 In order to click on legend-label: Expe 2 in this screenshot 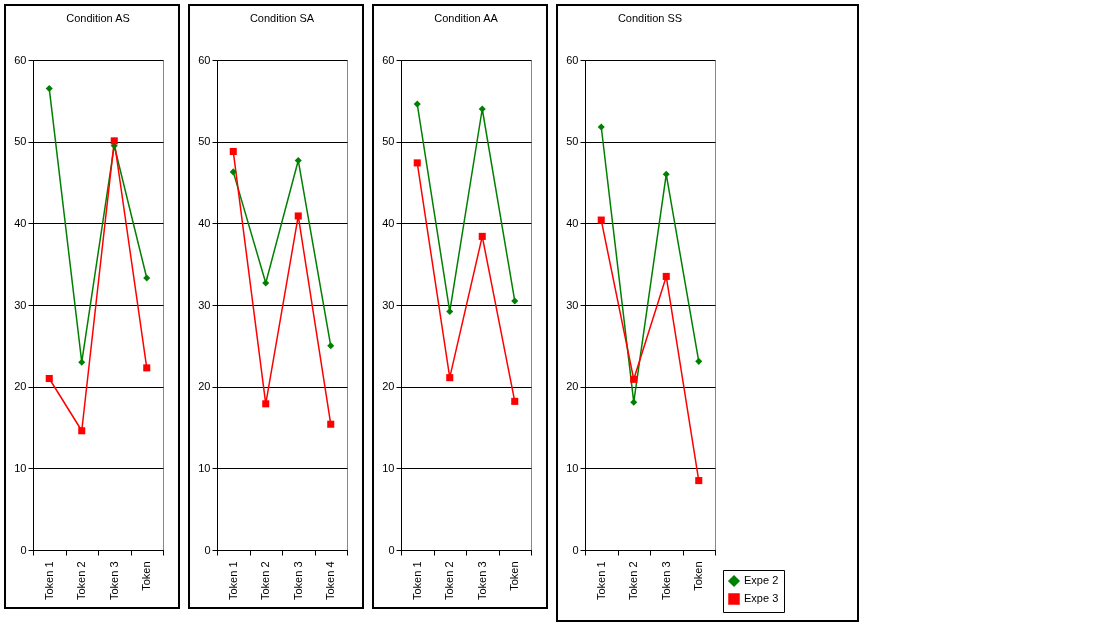, I will do `click(761, 580)`.